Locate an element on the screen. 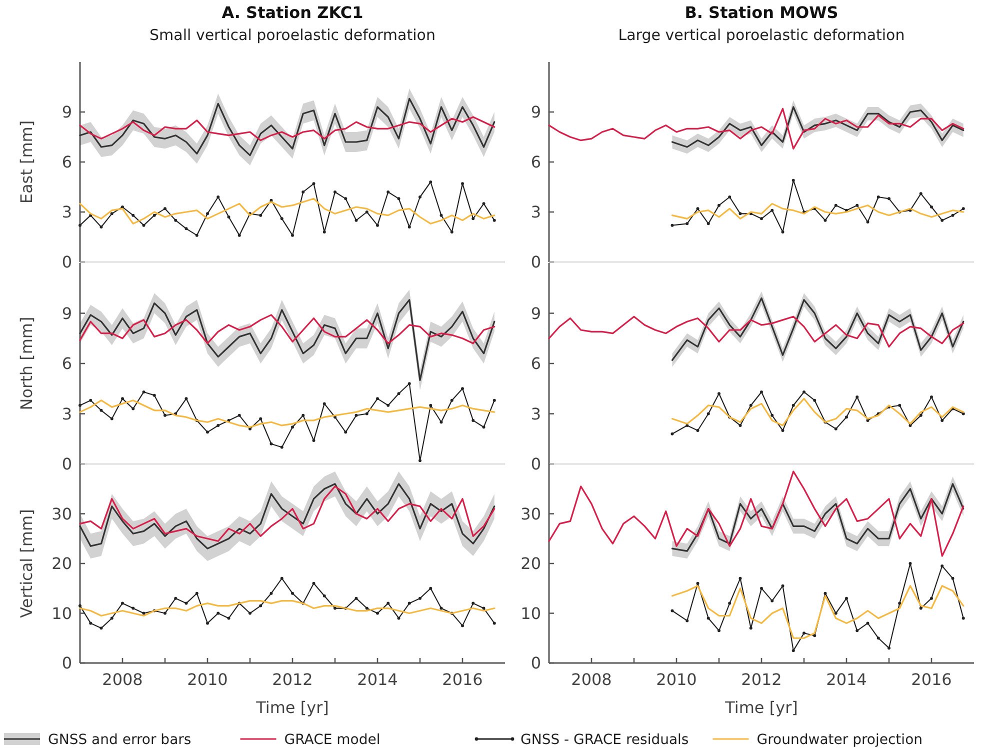  legend-label: GRACE model is located at coordinates (332, 740).